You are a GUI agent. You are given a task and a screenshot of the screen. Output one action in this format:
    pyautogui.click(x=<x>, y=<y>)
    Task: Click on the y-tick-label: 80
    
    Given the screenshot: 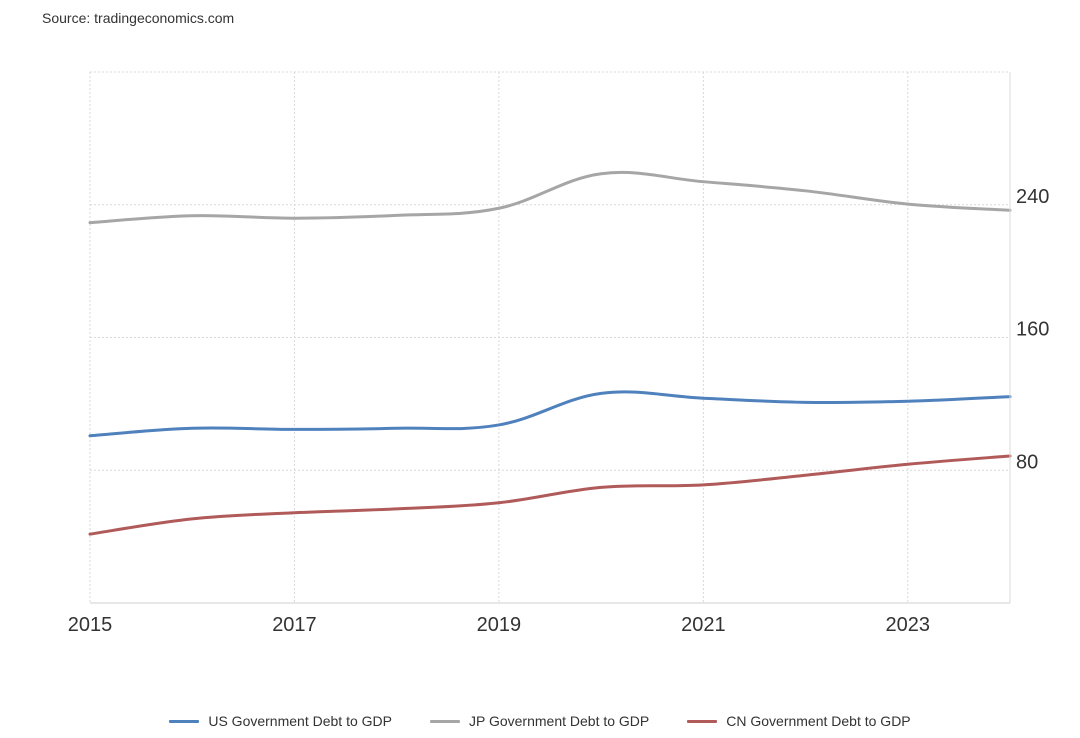 What is the action you would take?
    pyautogui.click(x=1027, y=462)
    